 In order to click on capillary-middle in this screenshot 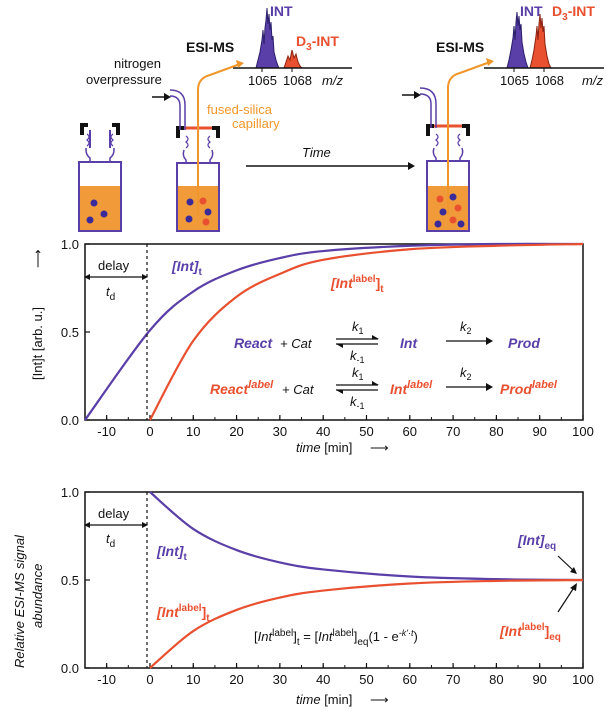, I will do `click(219, 139)`.